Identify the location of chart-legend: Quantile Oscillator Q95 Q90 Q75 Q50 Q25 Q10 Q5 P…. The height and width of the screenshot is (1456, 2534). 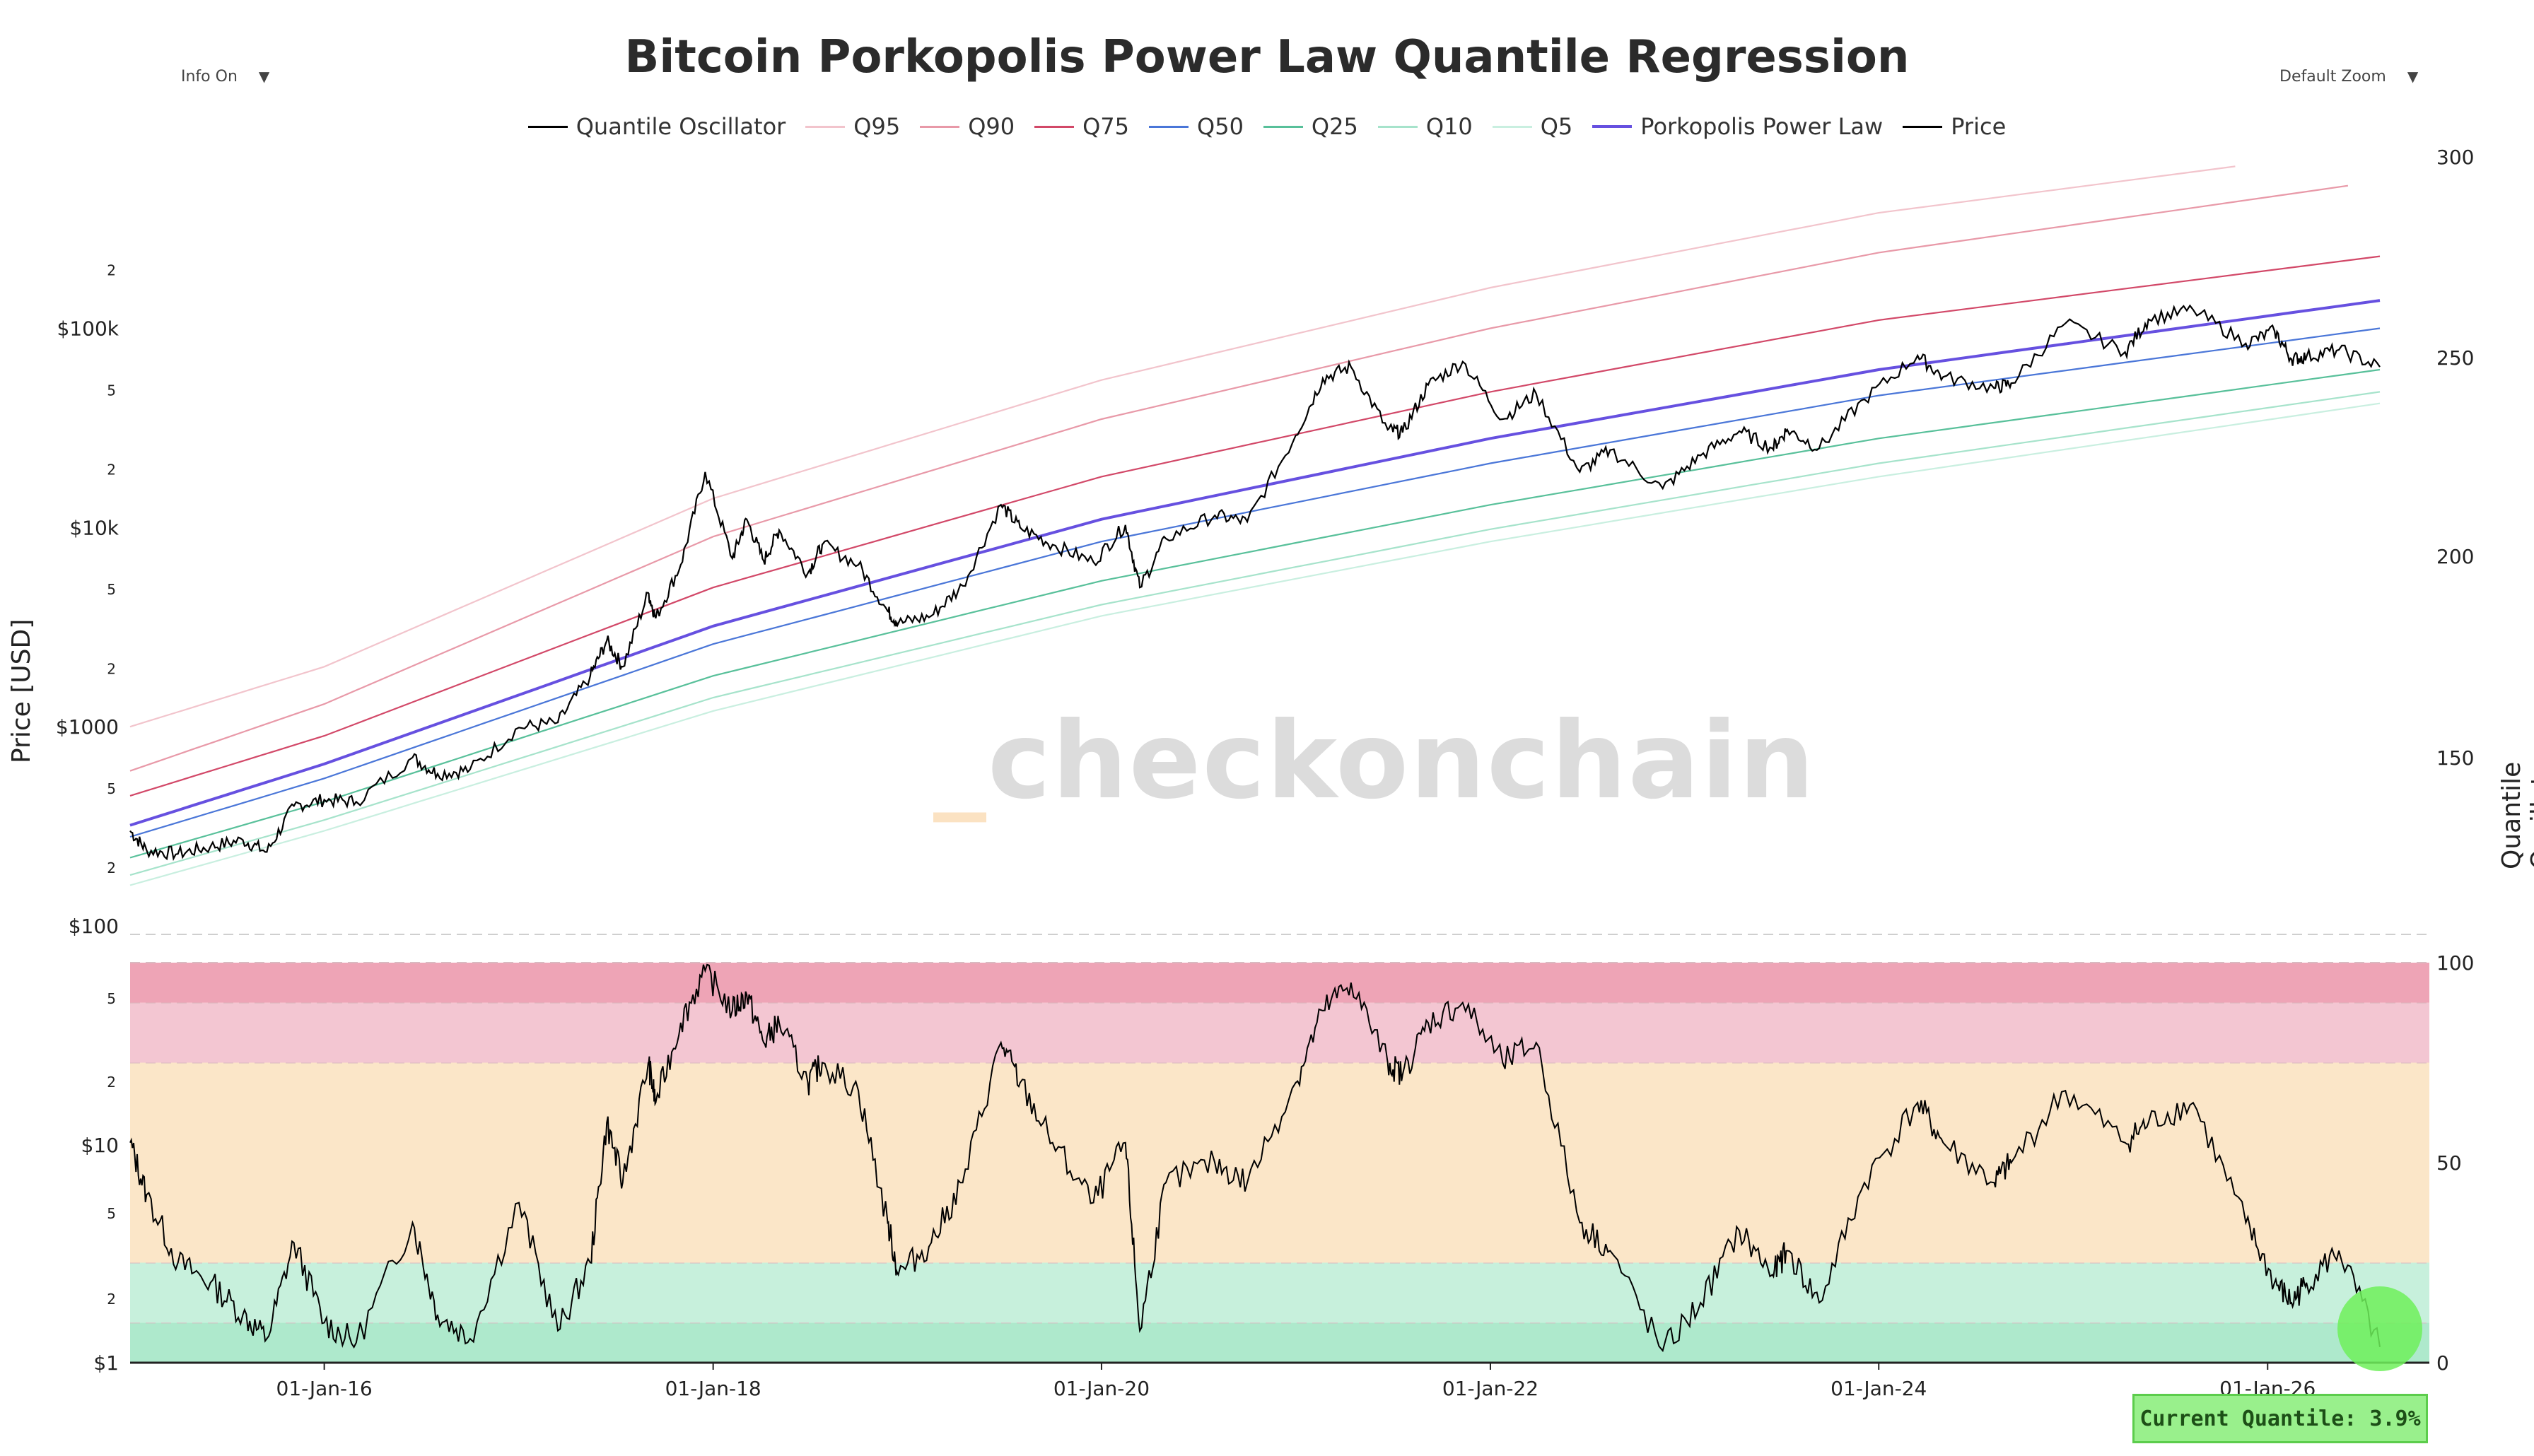
(1267, 126).